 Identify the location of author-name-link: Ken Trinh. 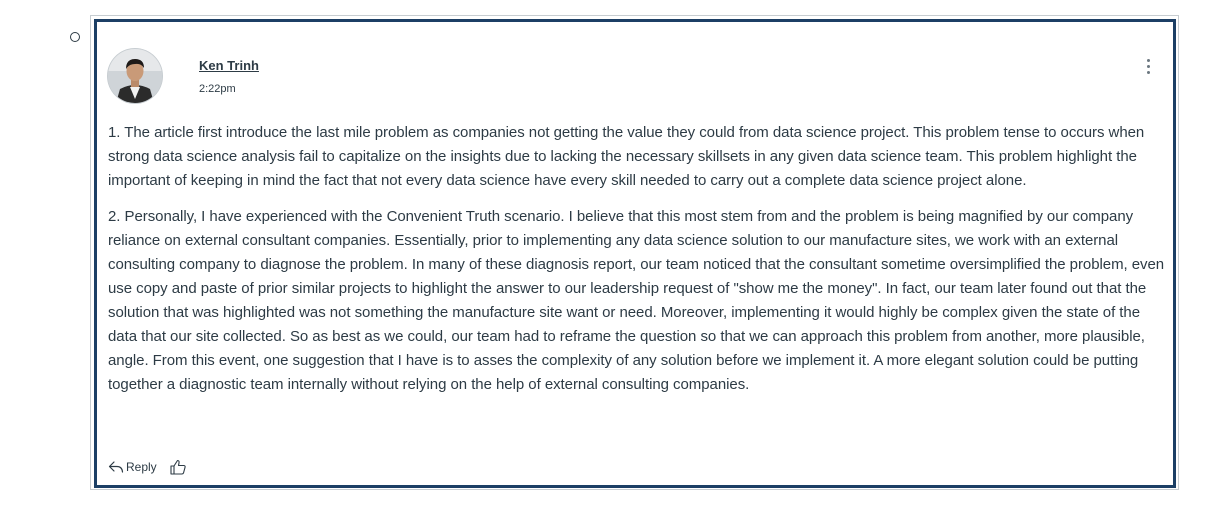
(229, 65).